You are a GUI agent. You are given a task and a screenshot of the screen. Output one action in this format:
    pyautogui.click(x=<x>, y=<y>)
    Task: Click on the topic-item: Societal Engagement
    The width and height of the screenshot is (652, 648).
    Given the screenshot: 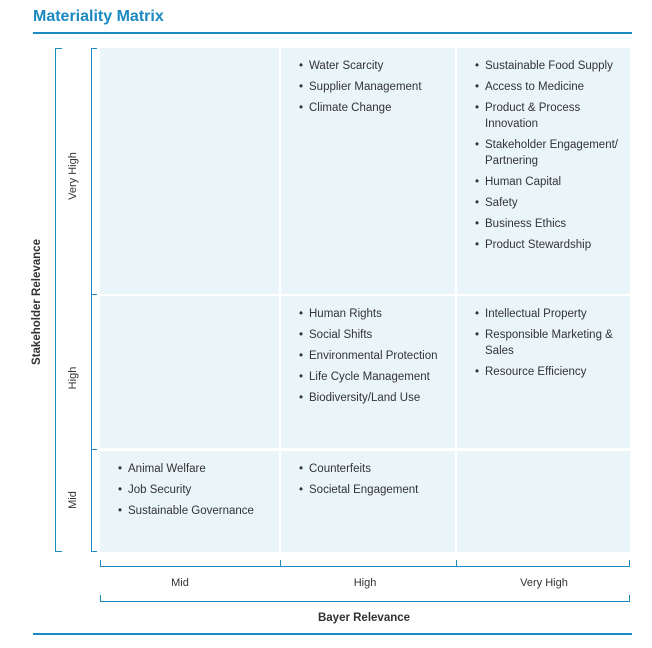 What is the action you would take?
    pyautogui.click(x=377, y=490)
    